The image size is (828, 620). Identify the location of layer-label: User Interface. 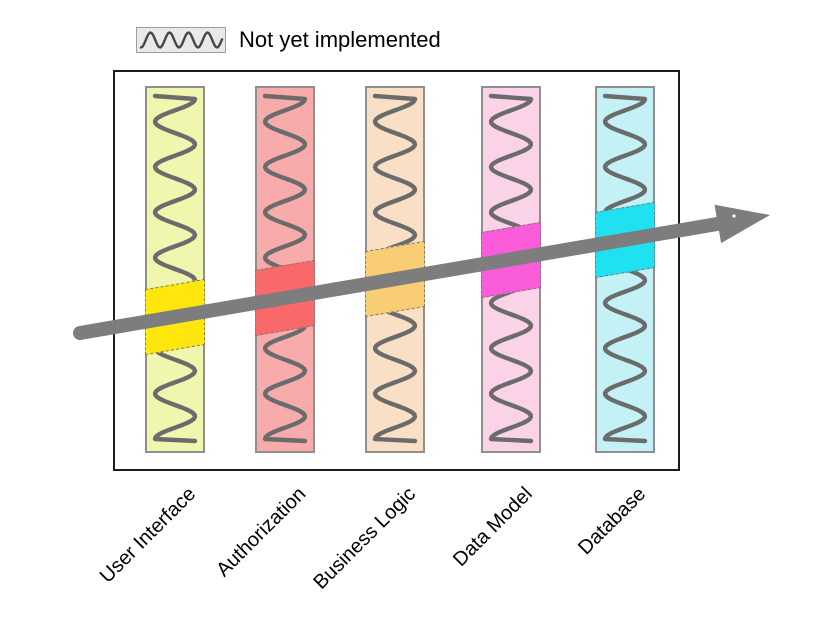
(148, 535).